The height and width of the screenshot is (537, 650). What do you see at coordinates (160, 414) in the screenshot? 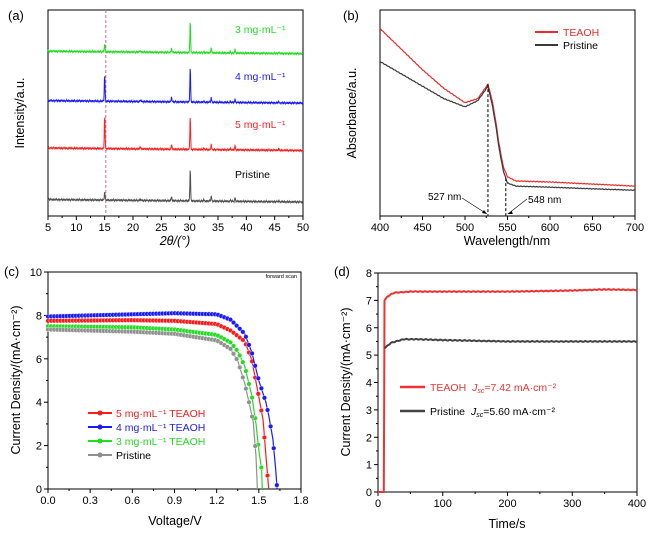
I see `legend-label: 5 mg·mL⁻¹ TEAOH` at bounding box center [160, 414].